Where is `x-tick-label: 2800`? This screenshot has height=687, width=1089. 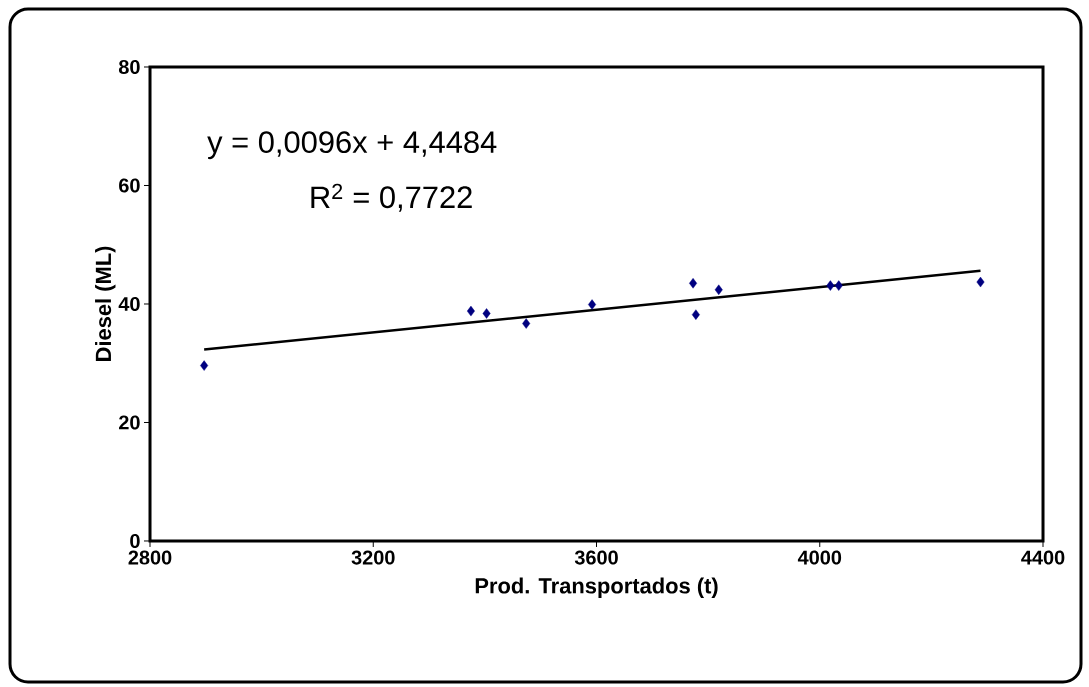
x-tick-label: 2800 is located at coordinates (150, 557).